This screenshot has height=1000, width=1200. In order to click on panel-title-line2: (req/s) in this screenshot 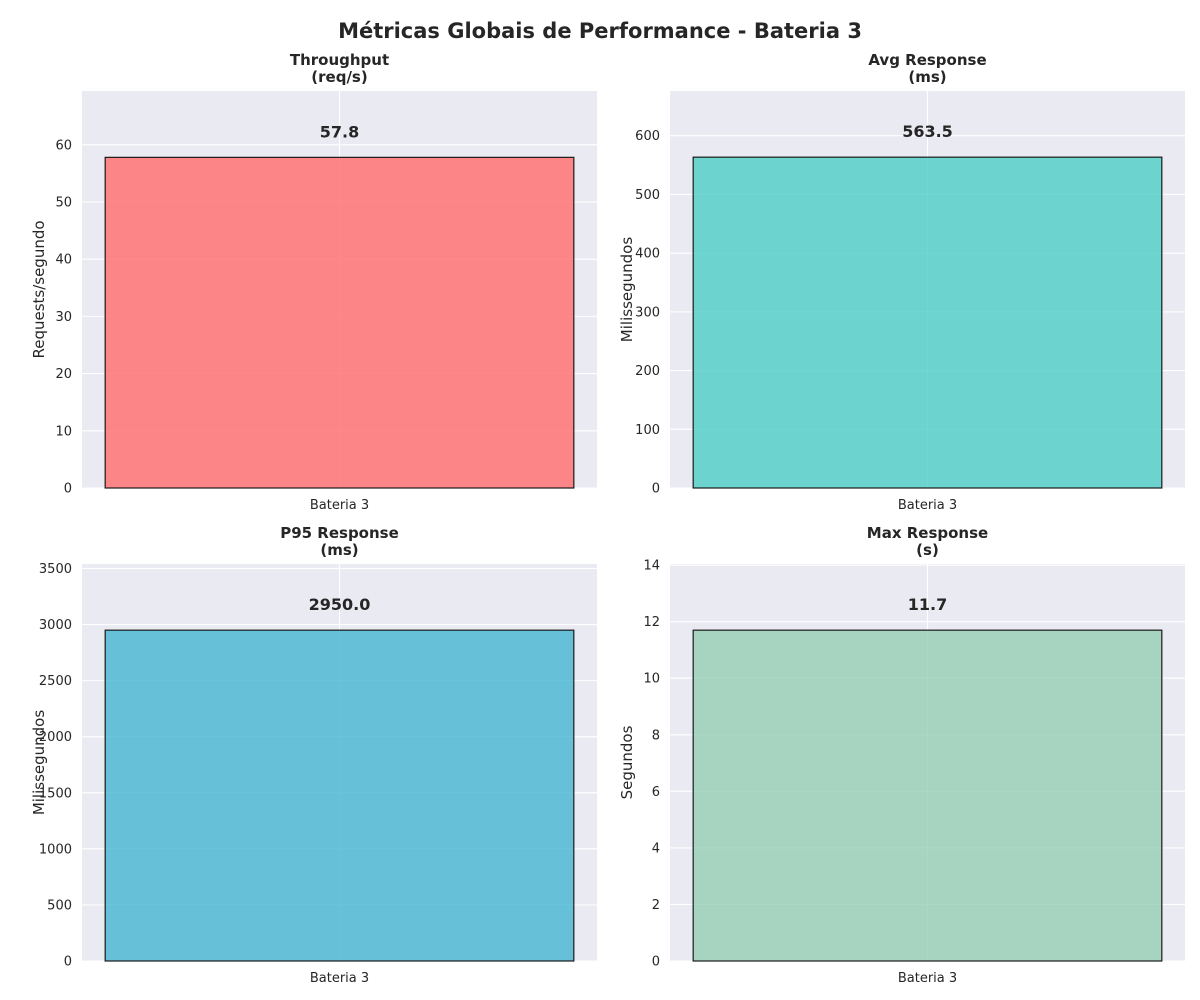, I will do `click(339, 77)`.